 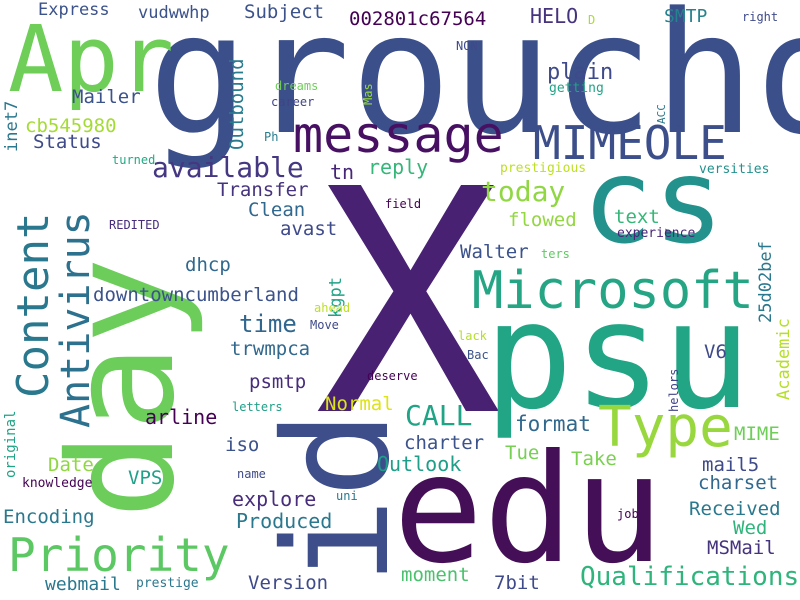 I want to click on word-career: career, so click(x=293, y=102).